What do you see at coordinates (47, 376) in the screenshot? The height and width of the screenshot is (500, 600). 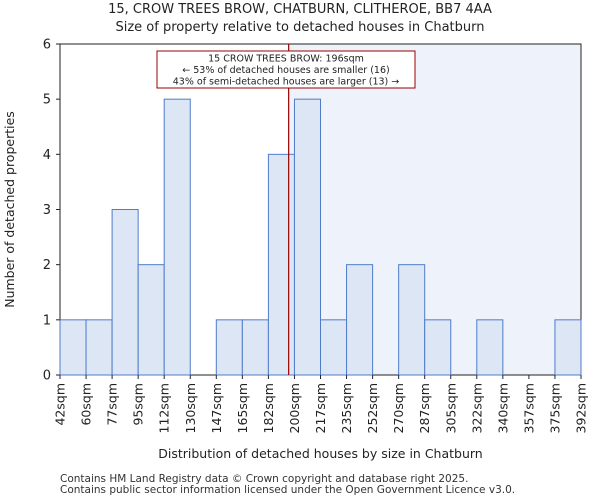 I see `y-tick-label: 0` at bounding box center [47, 376].